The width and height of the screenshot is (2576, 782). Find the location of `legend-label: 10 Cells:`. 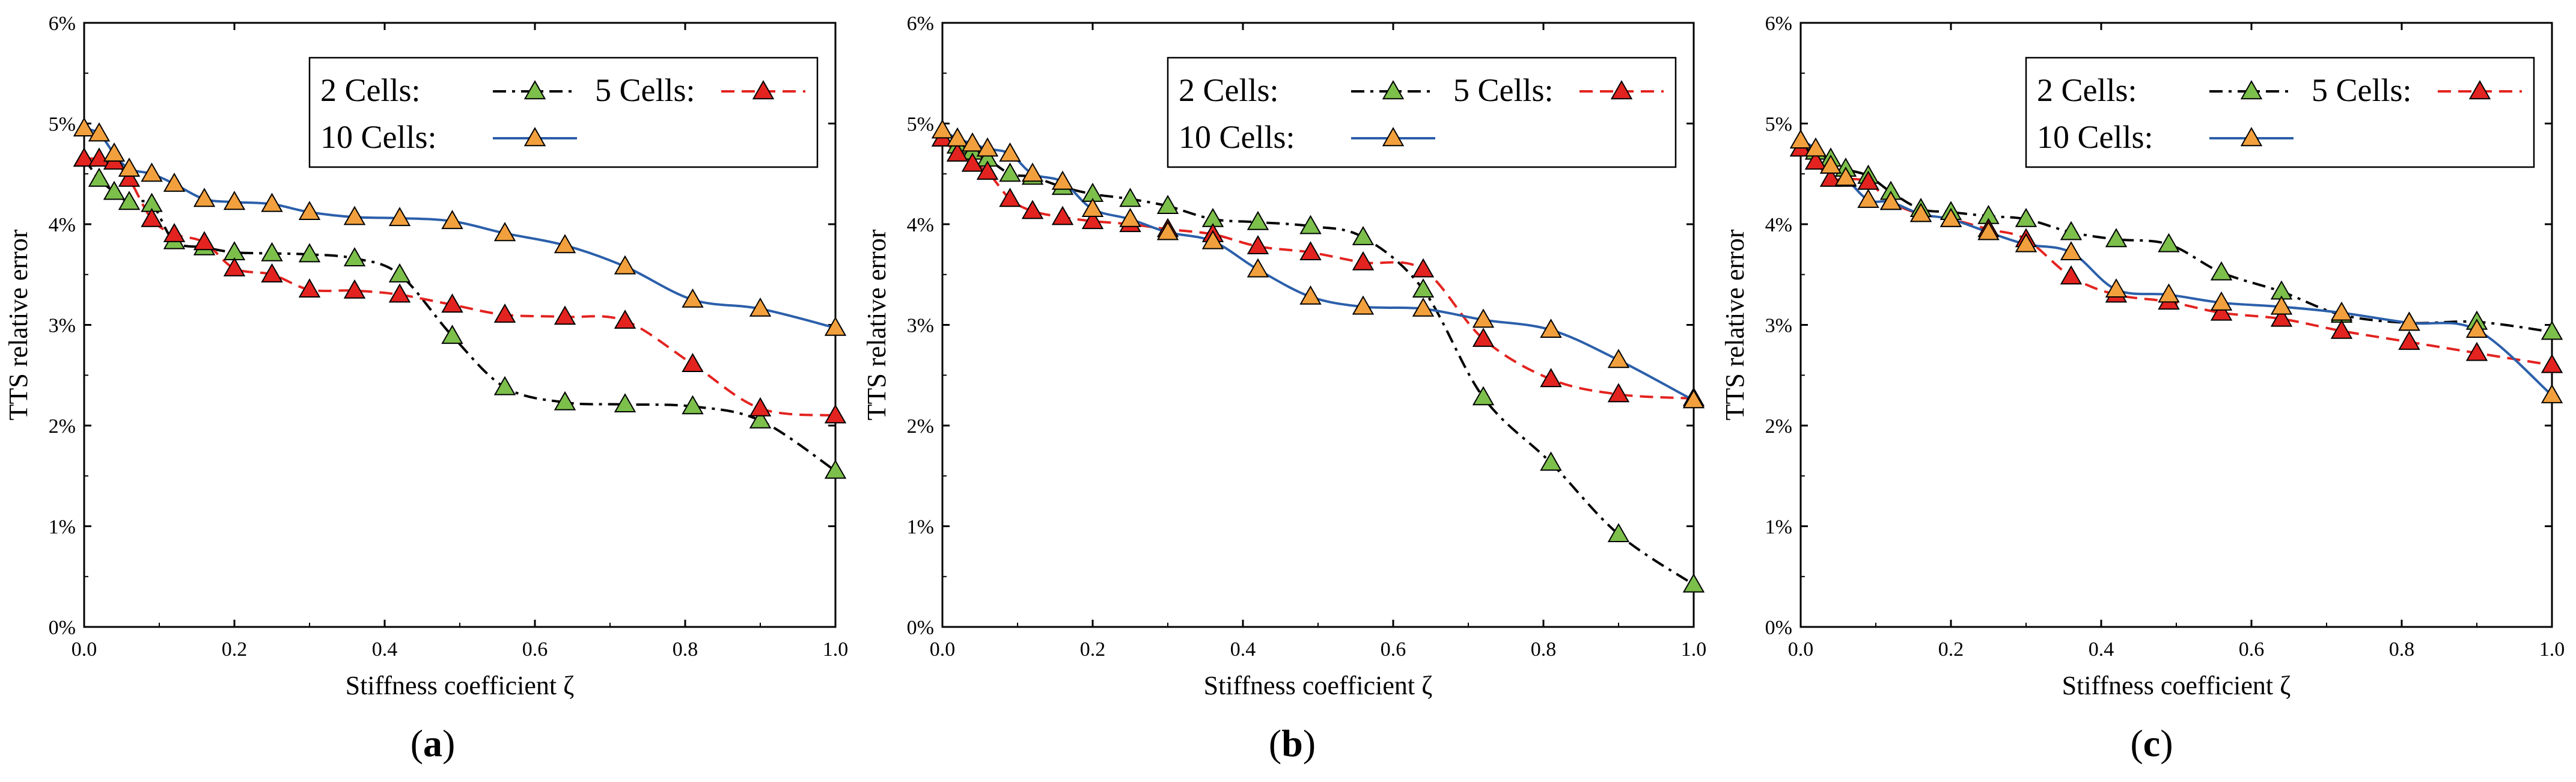

legend-label: 10 Cells: is located at coordinates (378, 137).